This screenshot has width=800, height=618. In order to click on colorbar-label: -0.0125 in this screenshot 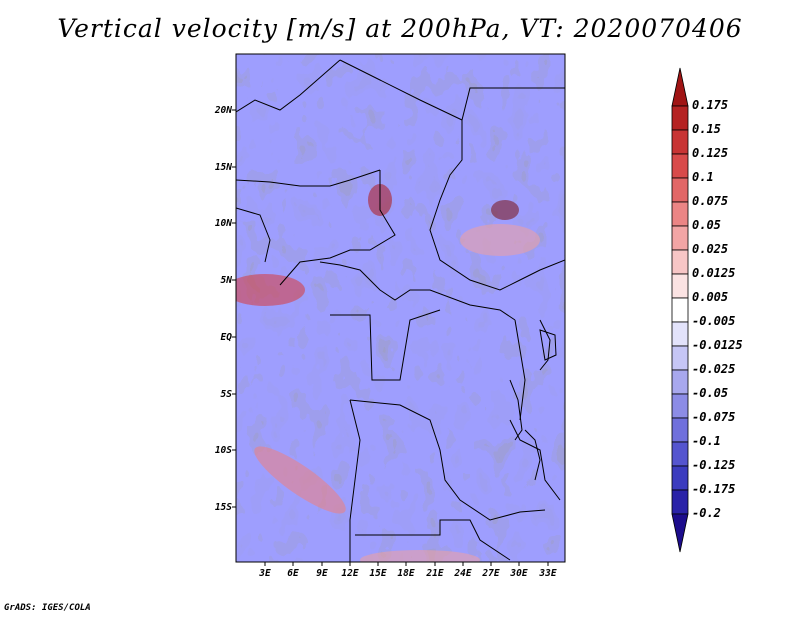, I will do `click(717, 345)`.